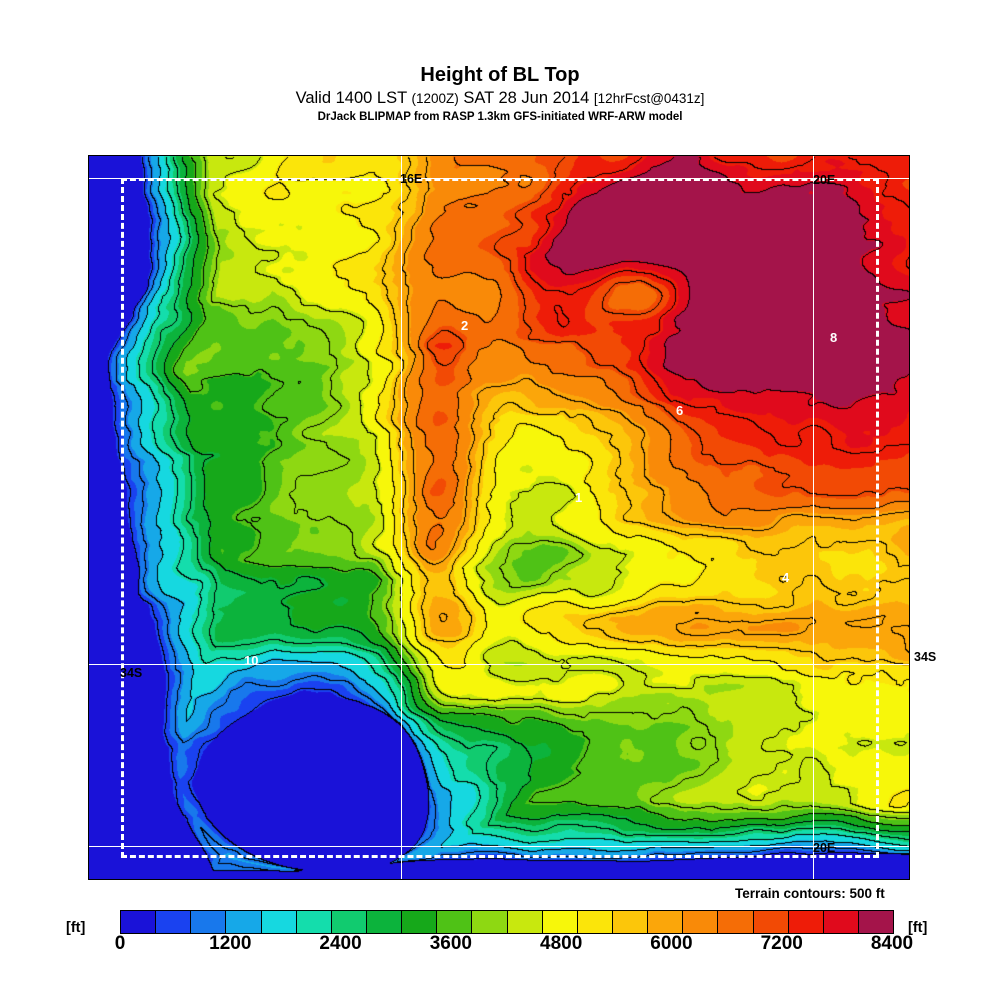 The image size is (1000, 1000). I want to click on page-title: Height of BL Top, so click(500, 75).